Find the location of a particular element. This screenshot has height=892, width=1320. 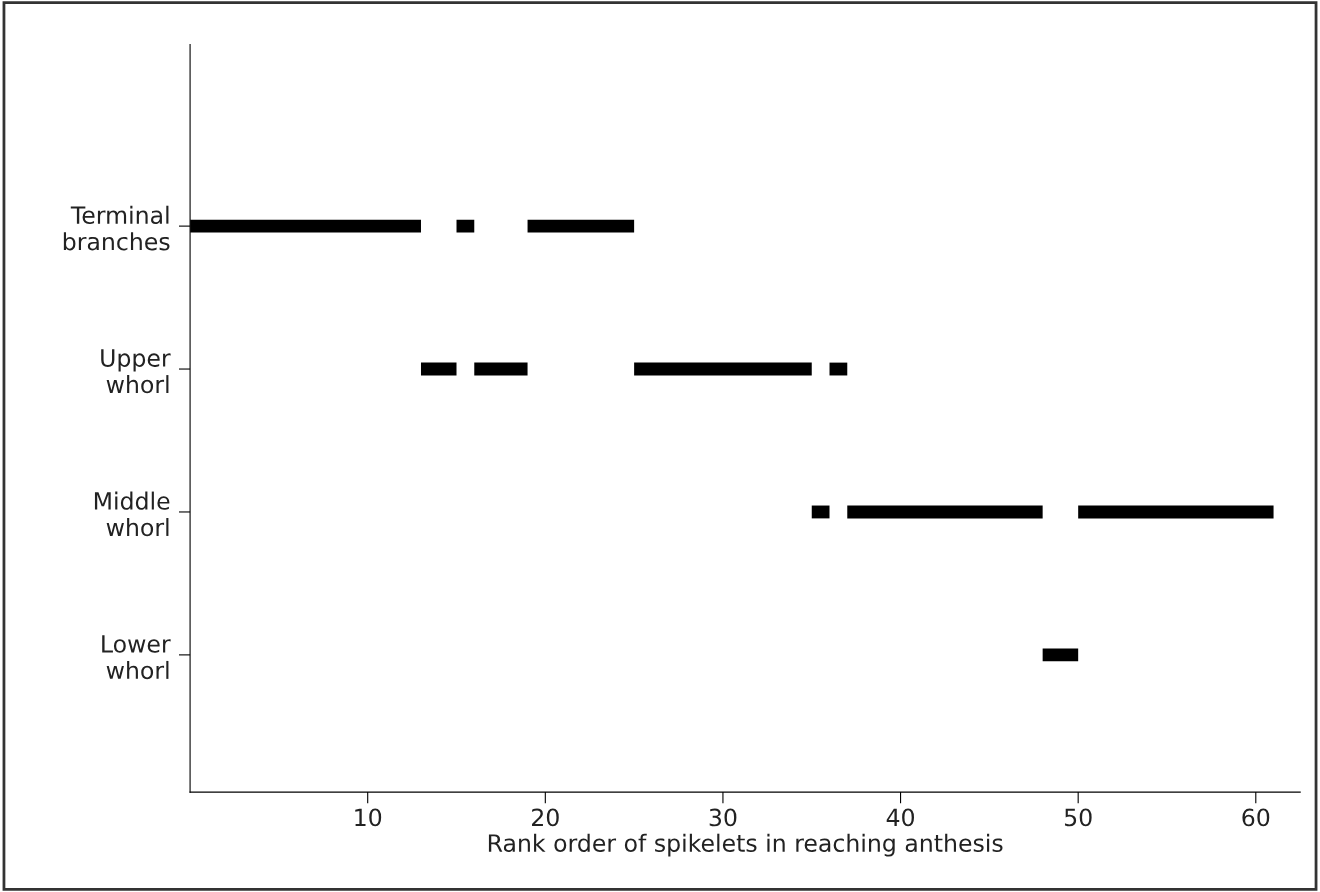

x-tick-label: 20 is located at coordinates (545, 817).